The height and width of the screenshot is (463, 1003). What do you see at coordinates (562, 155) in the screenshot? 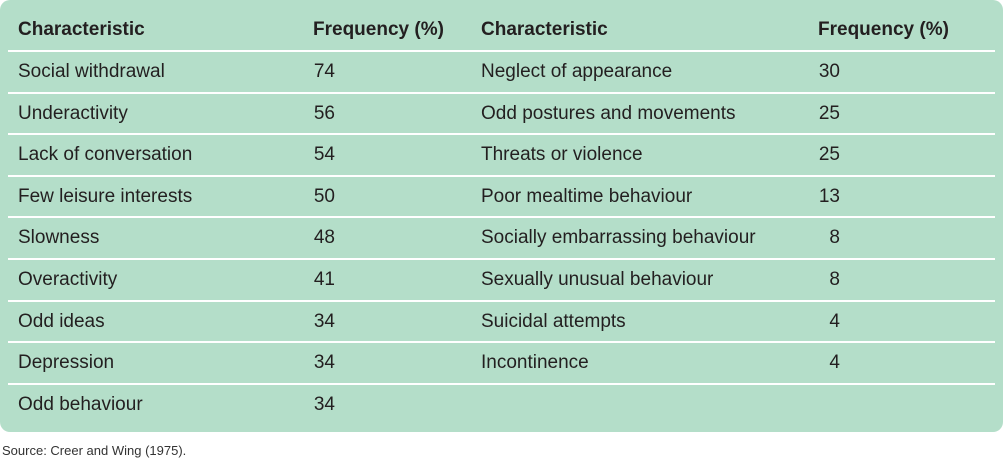
I see `characteristic-cell: Threats or violence` at bounding box center [562, 155].